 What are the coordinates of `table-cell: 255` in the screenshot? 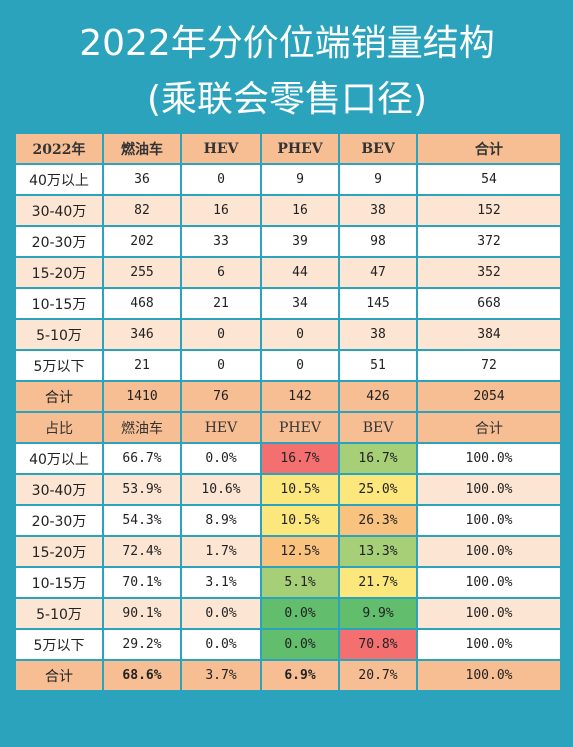 It's located at (142, 272).